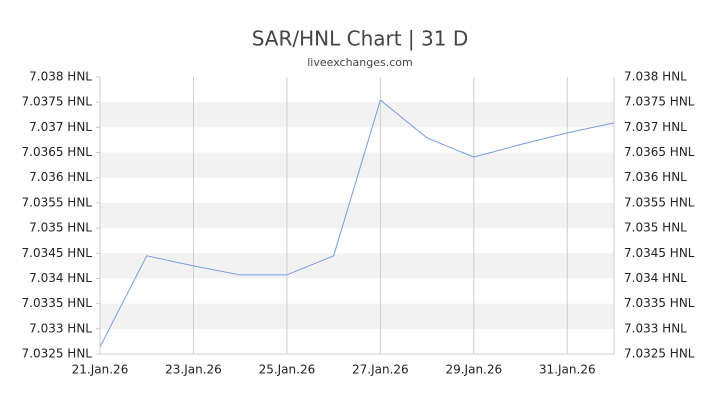 The height and width of the screenshot is (405, 720). I want to click on y-tick-label: 7.037 HNL, so click(60, 127).